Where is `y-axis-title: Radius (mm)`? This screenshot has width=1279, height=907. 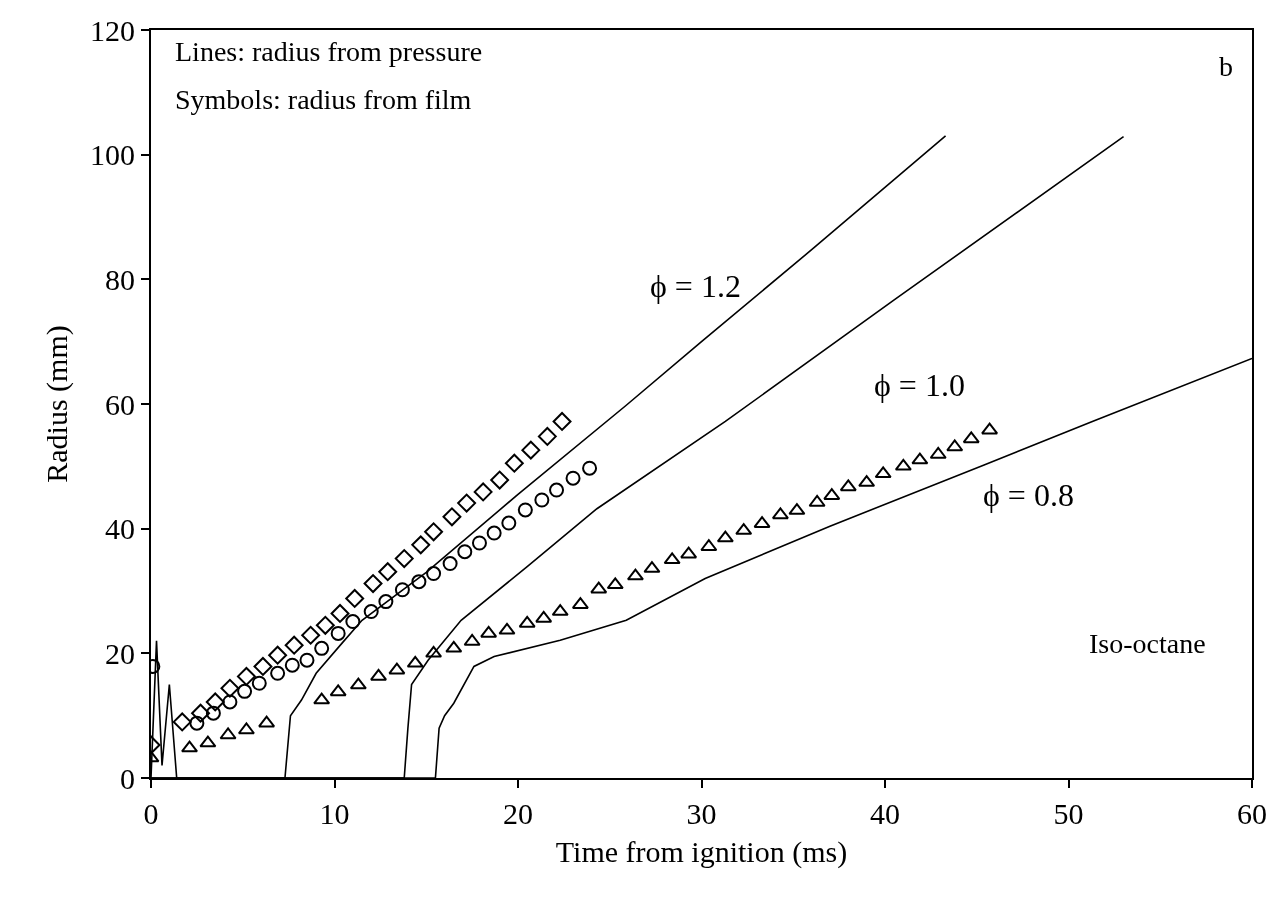 y-axis-title: Radius (mm) is located at coordinates (56, 404).